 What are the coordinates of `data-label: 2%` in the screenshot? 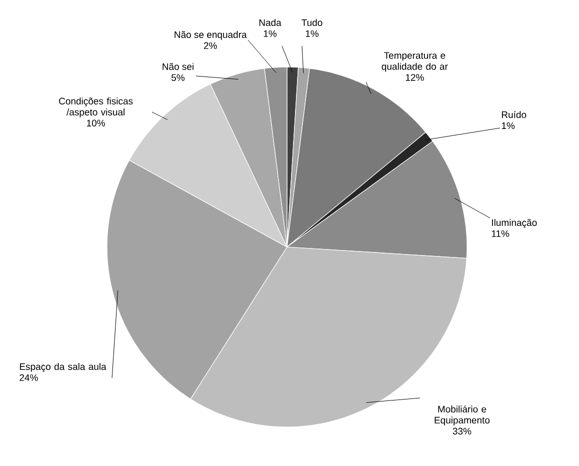 It's located at (210, 45).